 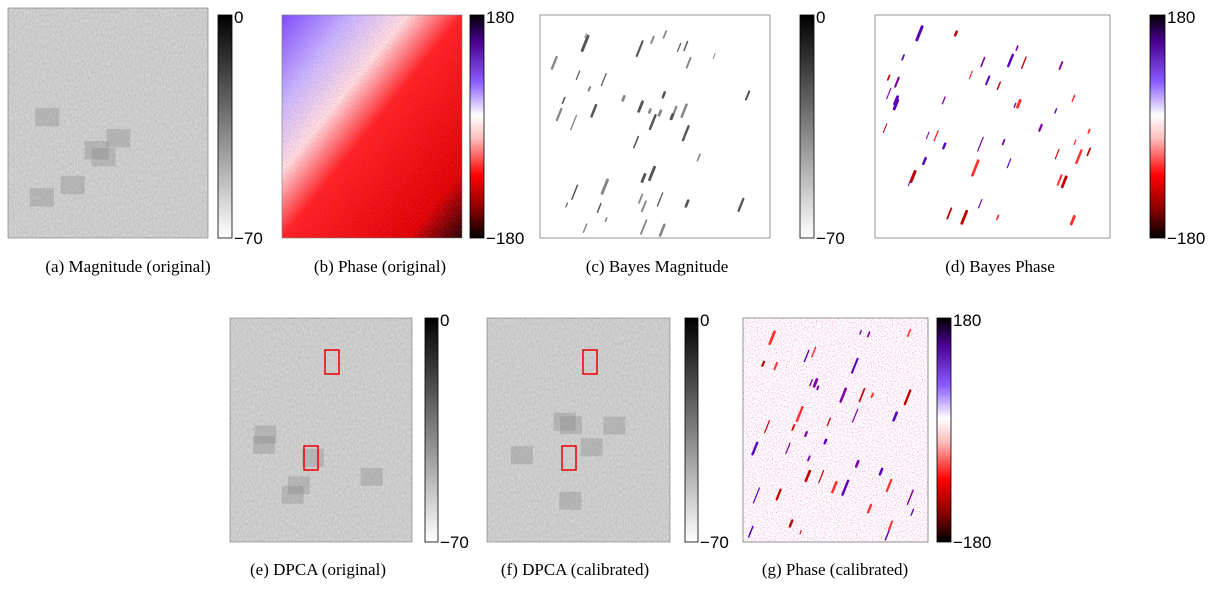 What do you see at coordinates (992, 126) in the screenshot?
I see `image-base` at bounding box center [992, 126].